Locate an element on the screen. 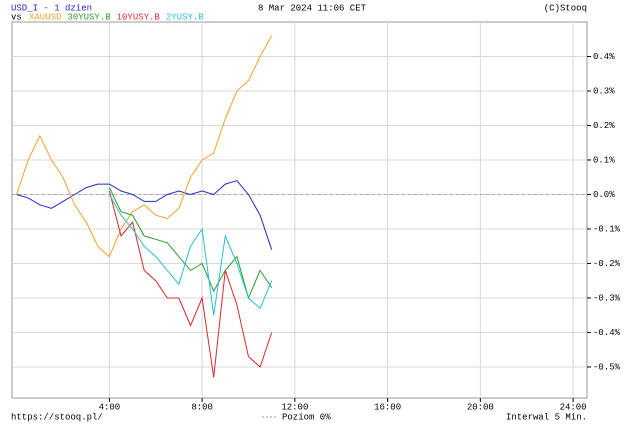 This screenshot has width=625, height=426. source: (C)Stooq is located at coordinates (565, 8).